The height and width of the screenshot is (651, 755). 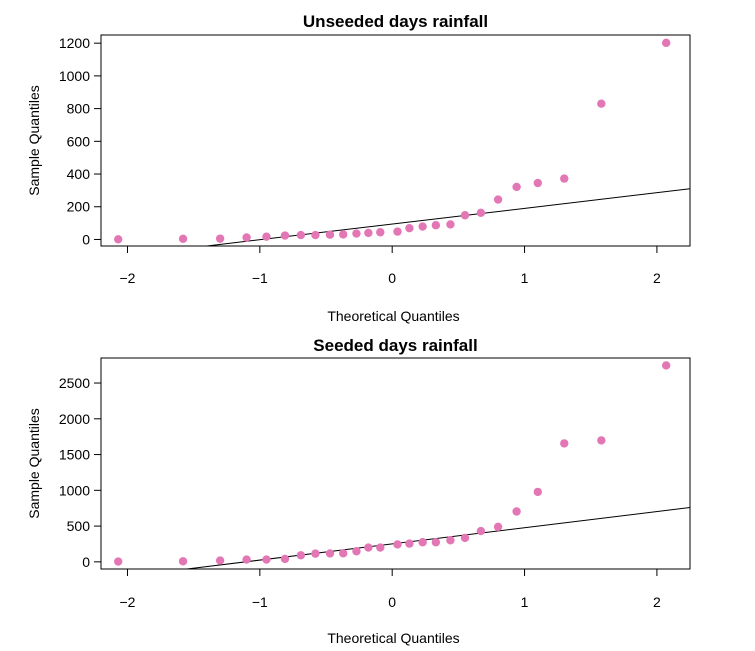 I want to click on y-tick-label: 500, so click(x=79, y=526).